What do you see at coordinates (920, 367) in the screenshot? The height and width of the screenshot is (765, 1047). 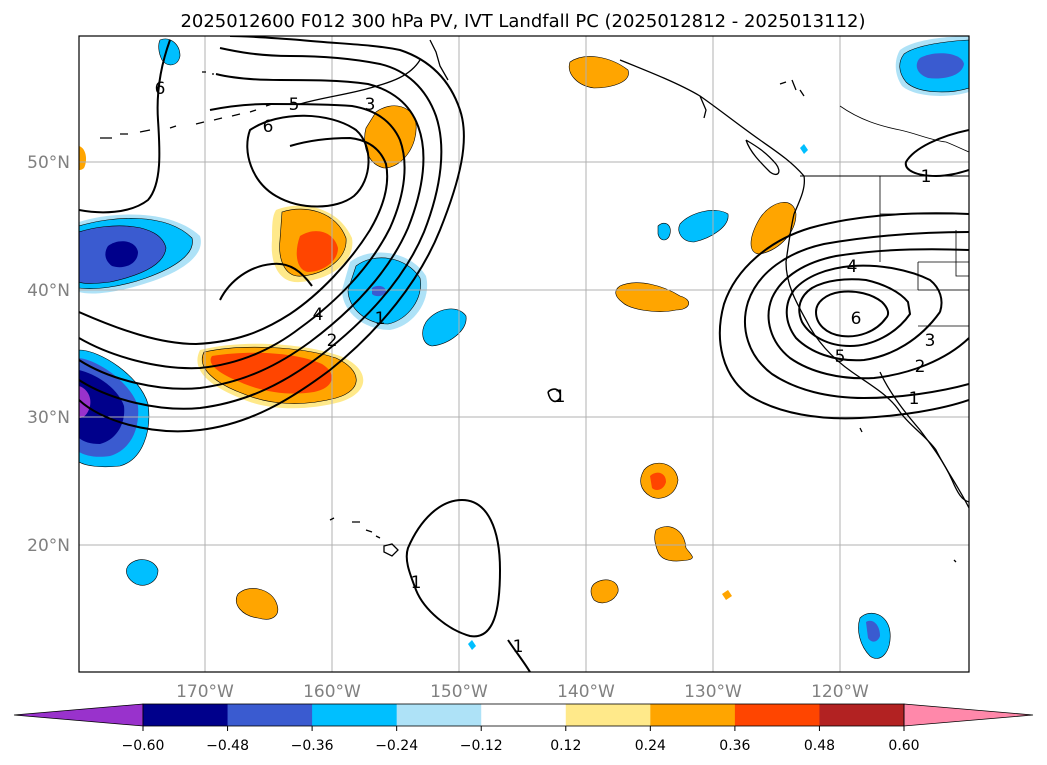 I see `contour-label: 2` at bounding box center [920, 367].